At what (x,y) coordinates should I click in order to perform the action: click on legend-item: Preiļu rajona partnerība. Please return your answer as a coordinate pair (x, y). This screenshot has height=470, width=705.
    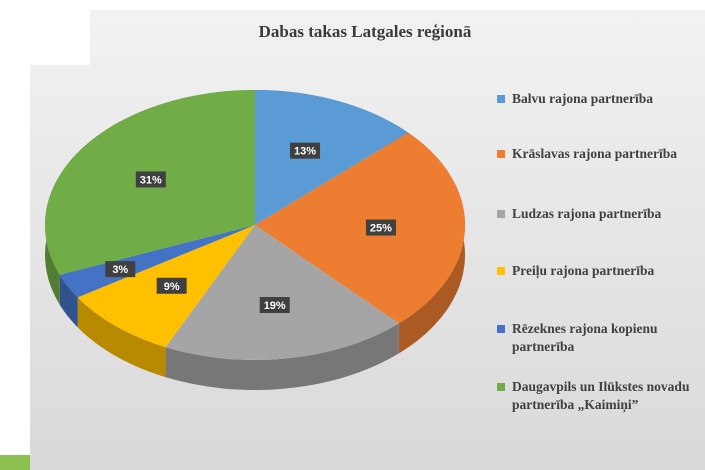
    Looking at the image, I should click on (595, 271).